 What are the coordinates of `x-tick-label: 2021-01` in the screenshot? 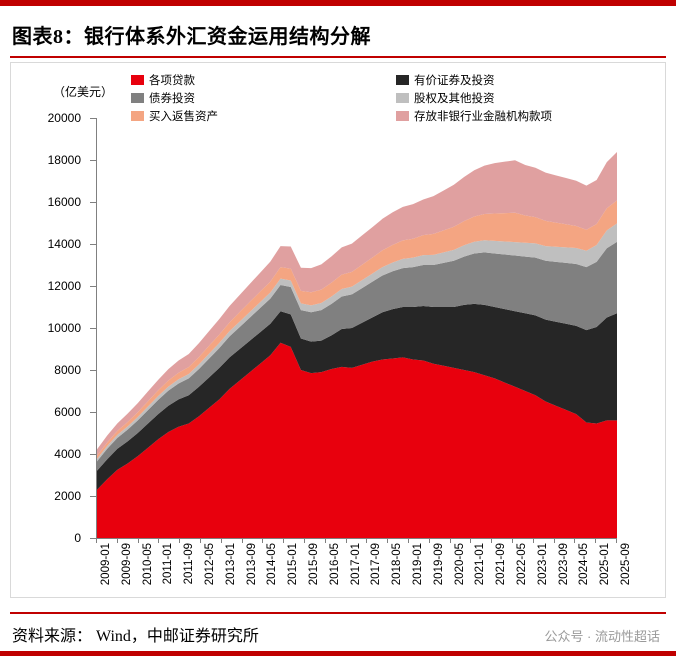 It's located at (480, 564).